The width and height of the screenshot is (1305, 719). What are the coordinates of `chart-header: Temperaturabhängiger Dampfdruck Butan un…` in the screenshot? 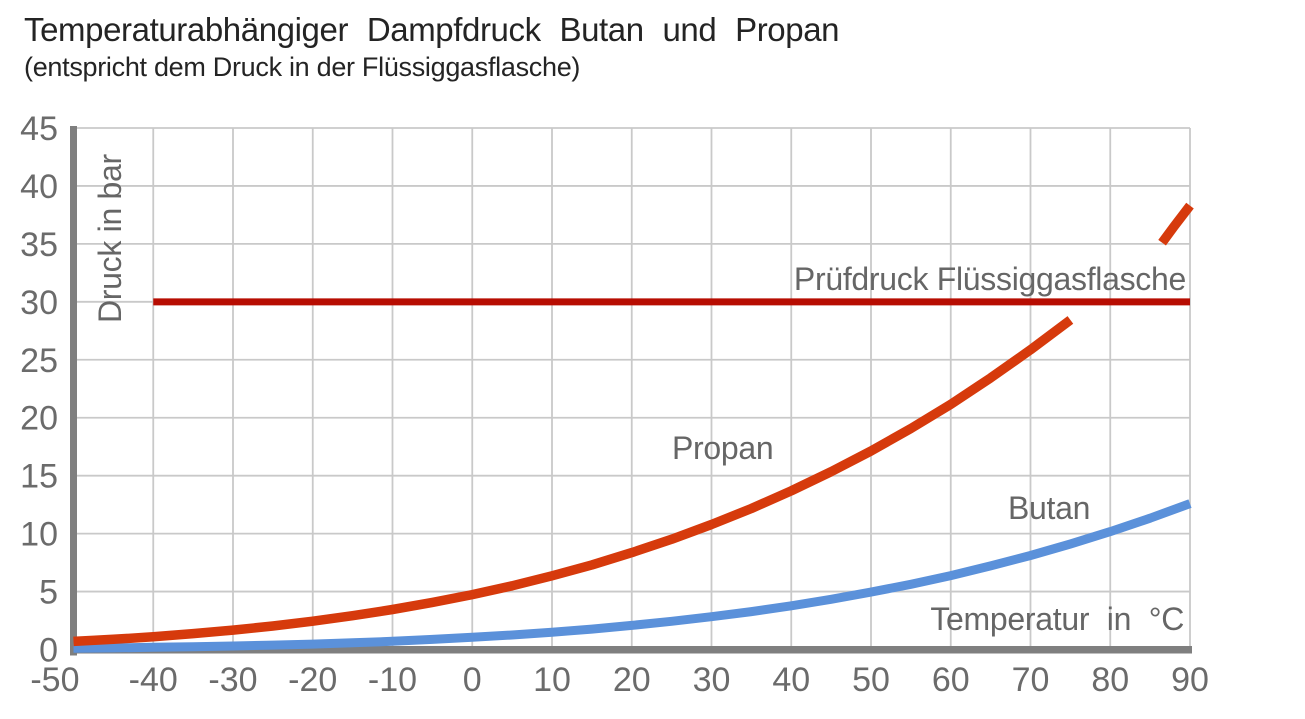 It's located at (432, 47).